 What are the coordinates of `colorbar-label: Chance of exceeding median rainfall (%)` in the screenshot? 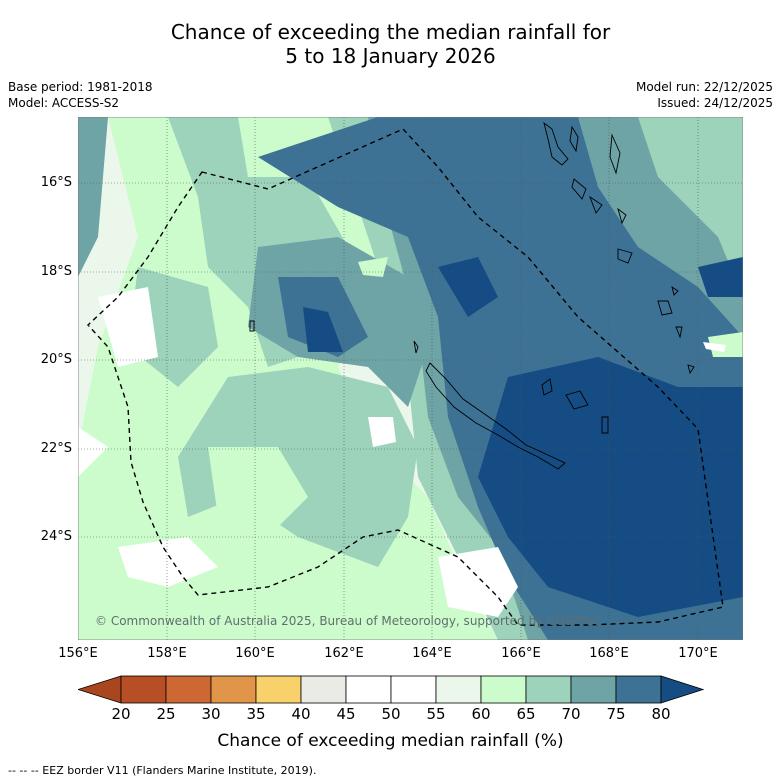 It's located at (390, 741).